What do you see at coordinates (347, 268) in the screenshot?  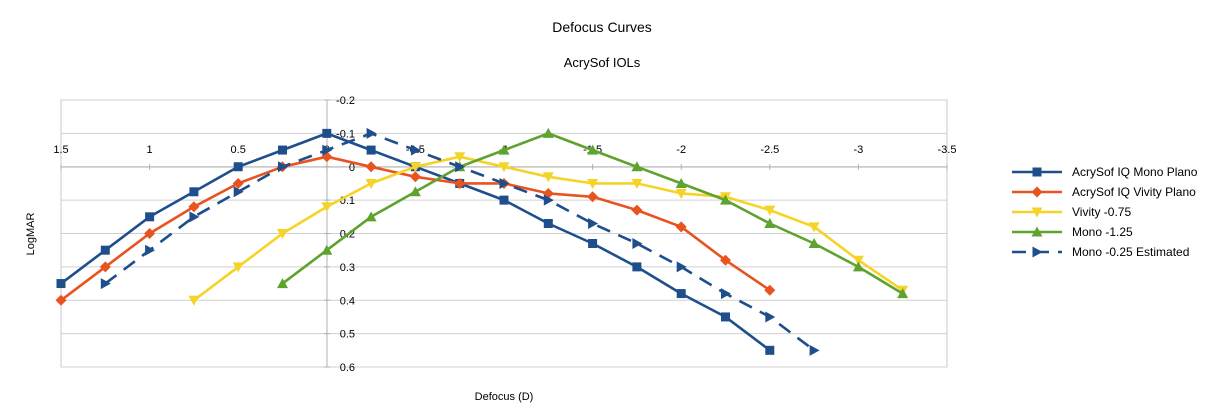 I see `y-tick-label: 0.3` at bounding box center [347, 268].